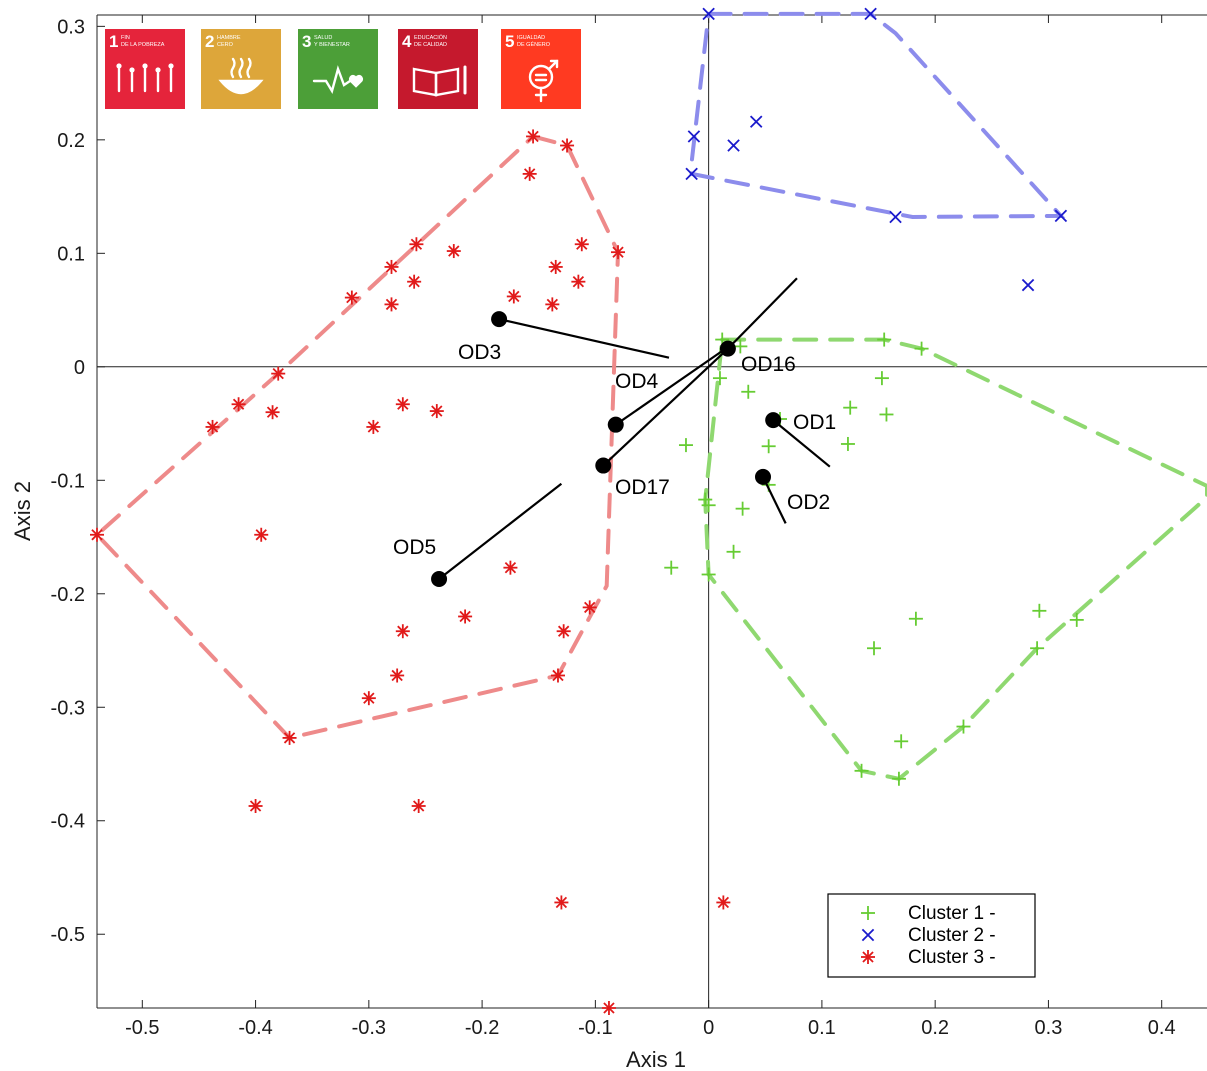  What do you see at coordinates (482, 1028) in the screenshot?
I see `x-tick-label: -0.2` at bounding box center [482, 1028].